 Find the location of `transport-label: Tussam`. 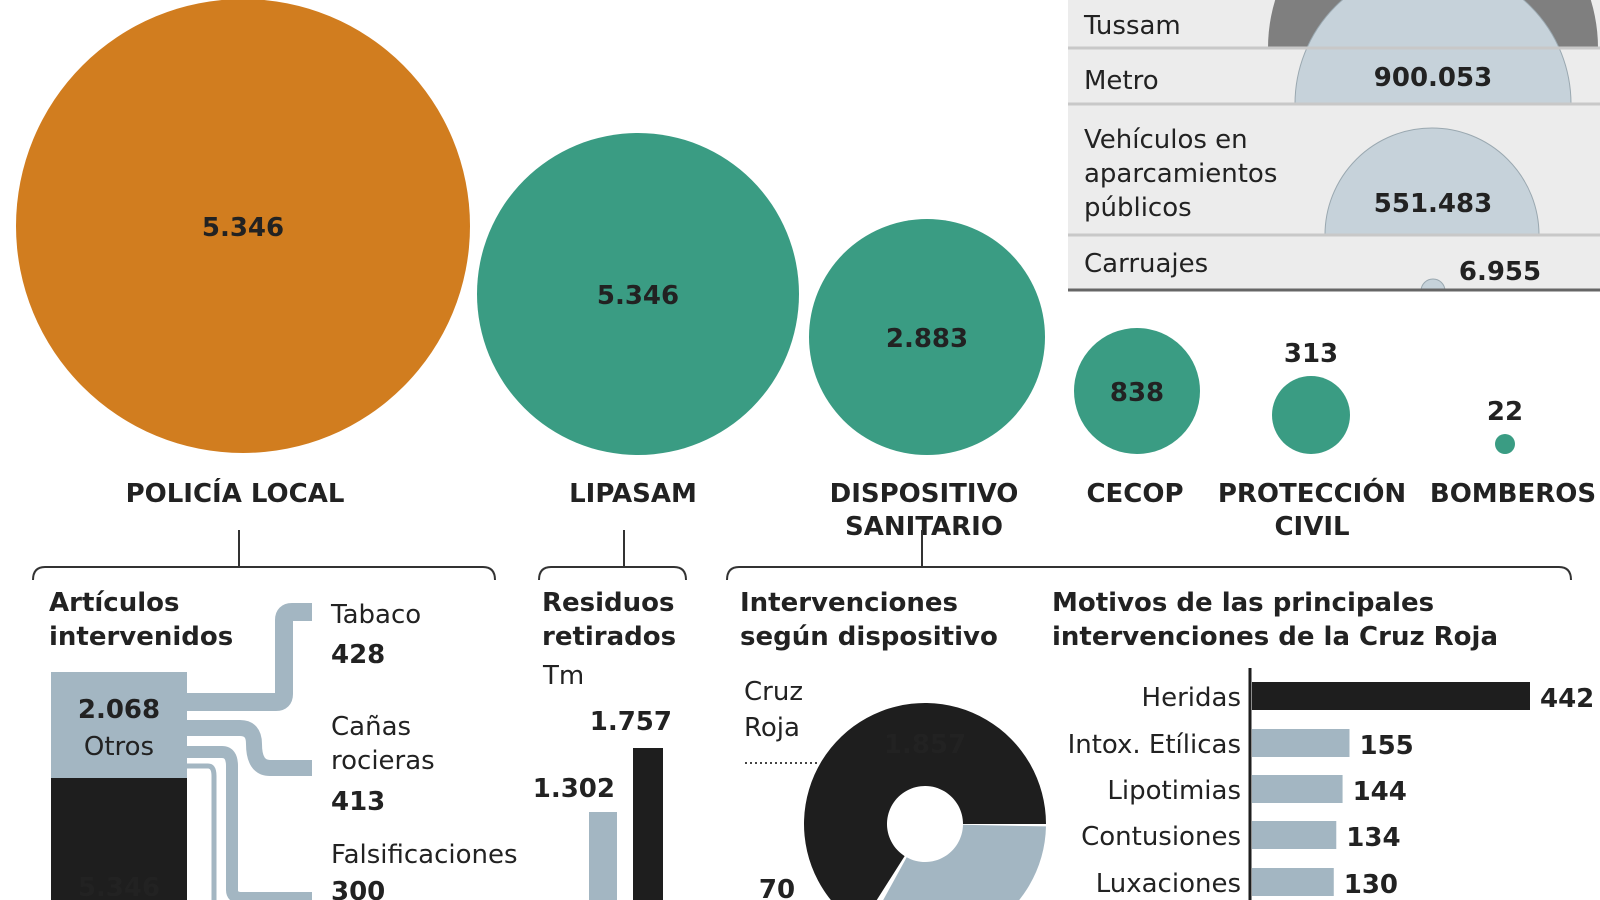

transport-label: Tussam is located at coordinates (1132, 26).